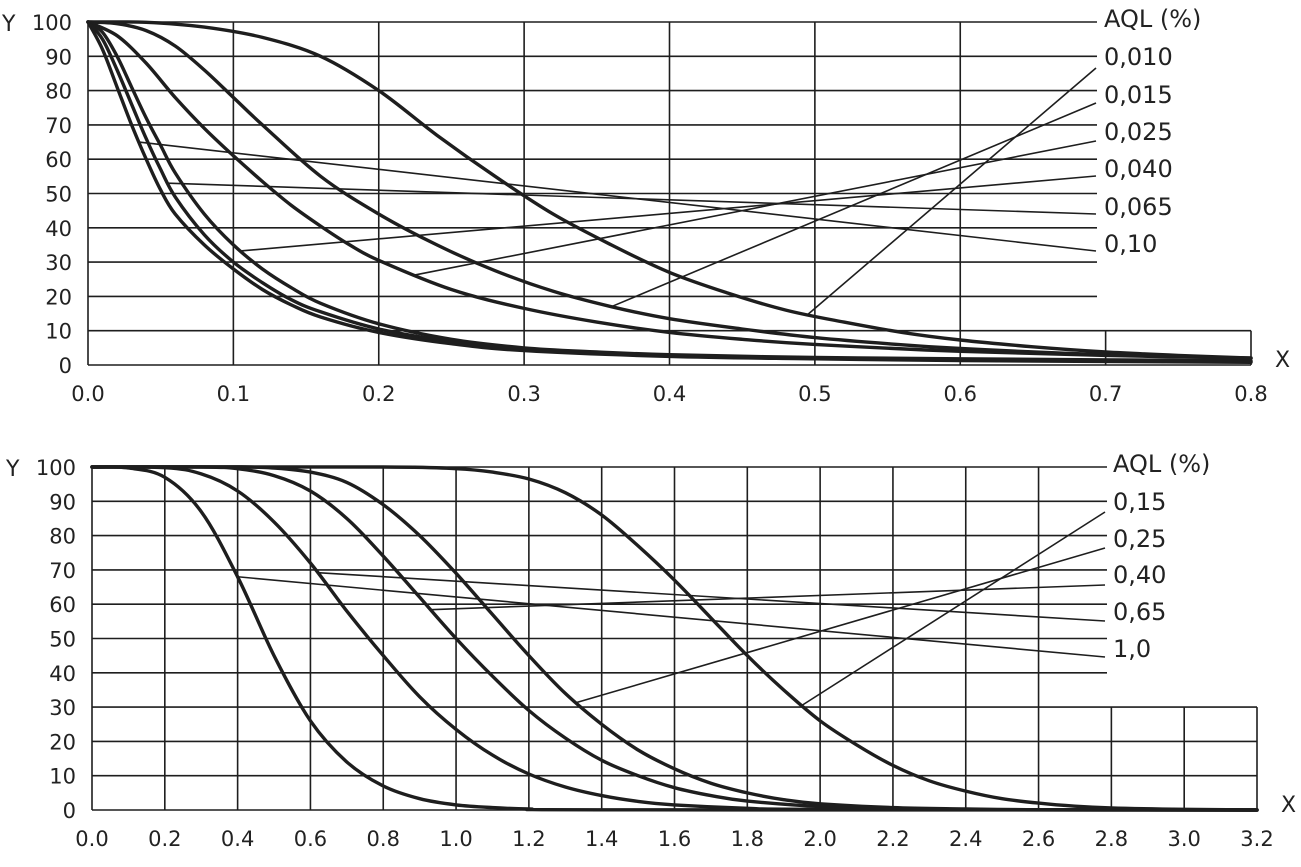 The height and width of the screenshot is (867, 1301). What do you see at coordinates (674, 839) in the screenshot?
I see `x-tick-label: 1.6` at bounding box center [674, 839].